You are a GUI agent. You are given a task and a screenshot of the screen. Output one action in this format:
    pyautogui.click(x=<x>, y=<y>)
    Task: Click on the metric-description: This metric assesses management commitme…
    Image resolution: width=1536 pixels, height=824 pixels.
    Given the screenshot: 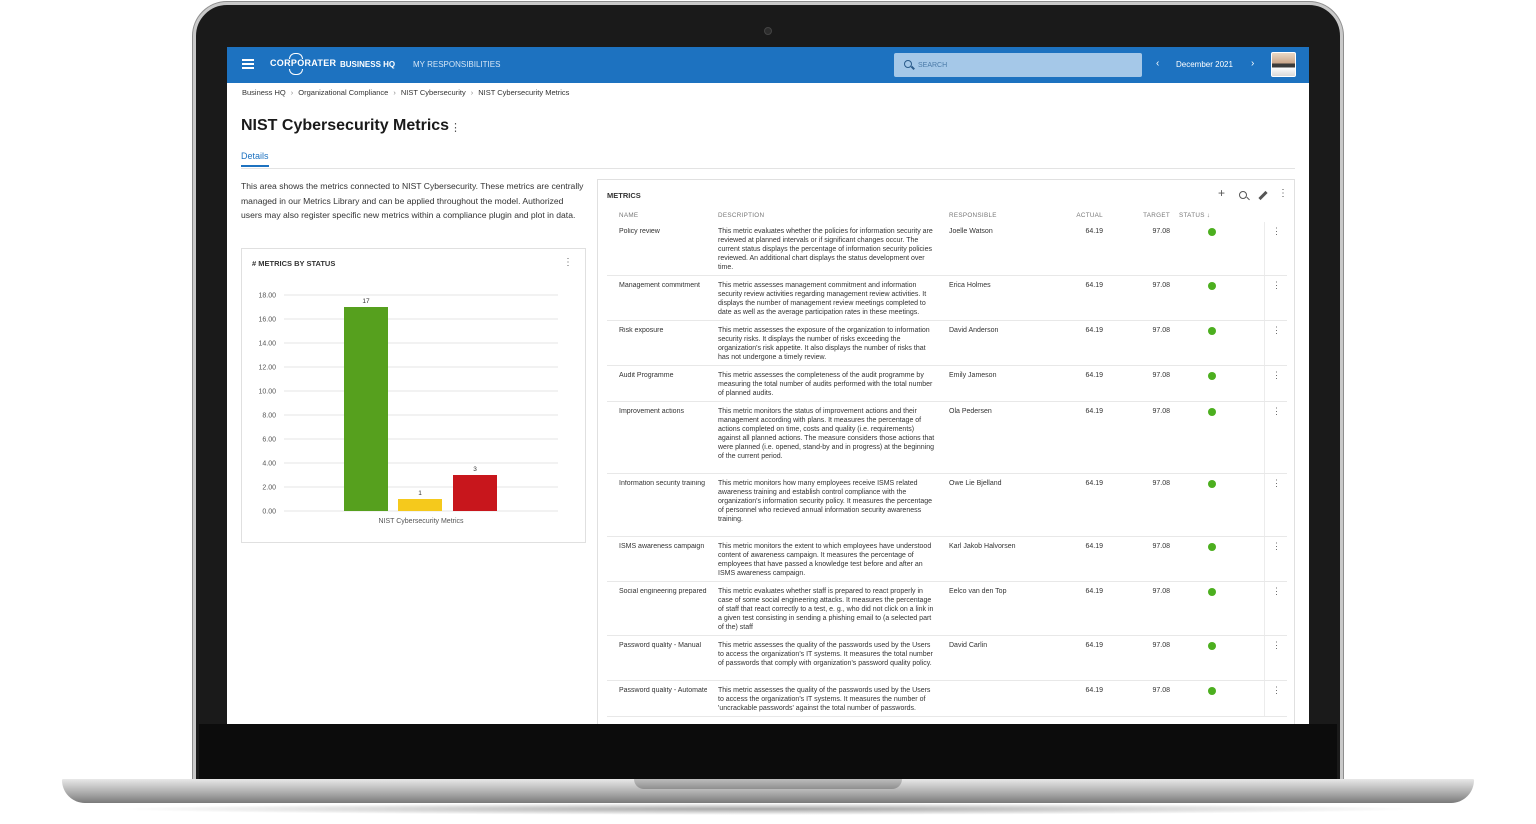 What is the action you would take?
    pyautogui.click(x=822, y=299)
    